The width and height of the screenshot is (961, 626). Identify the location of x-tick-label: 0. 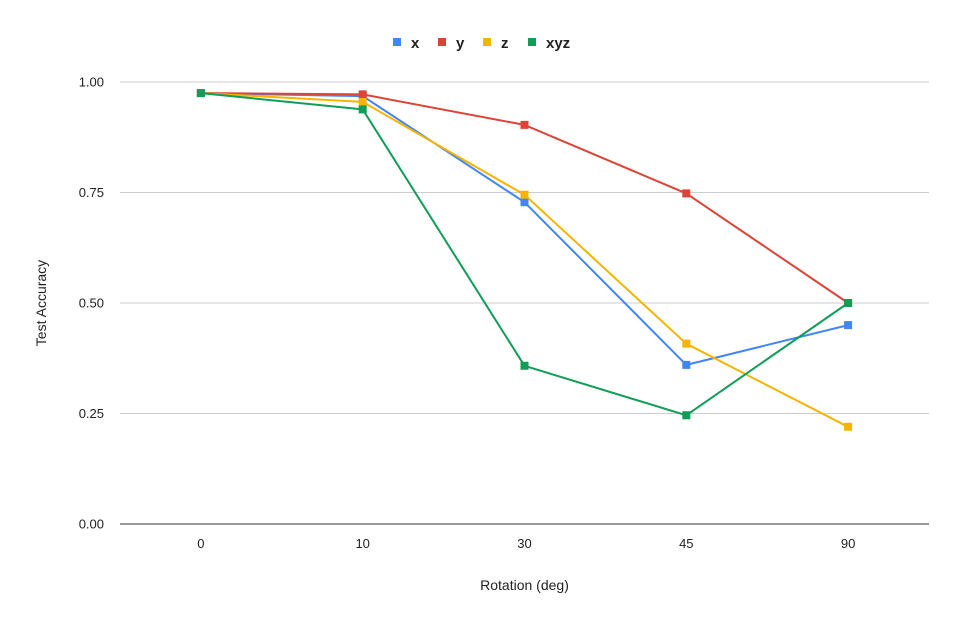
(200, 543).